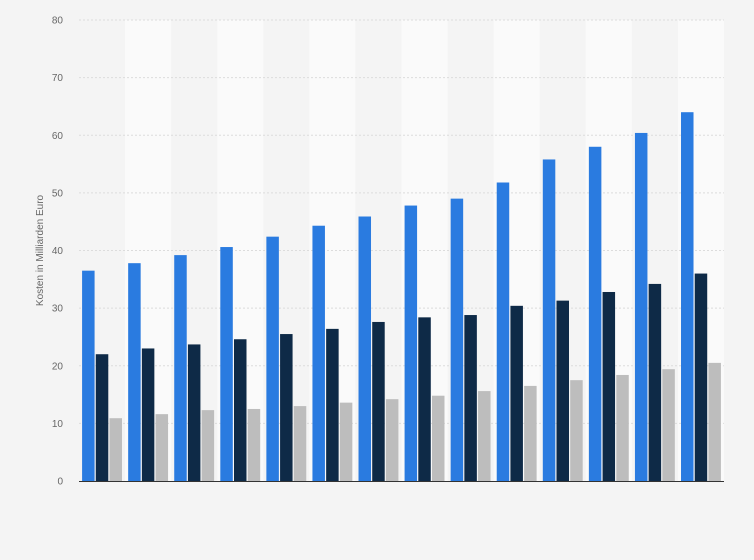 The image size is (754, 560). I want to click on y-axis-title: Kosten in Milliarden Euro, so click(40, 250).